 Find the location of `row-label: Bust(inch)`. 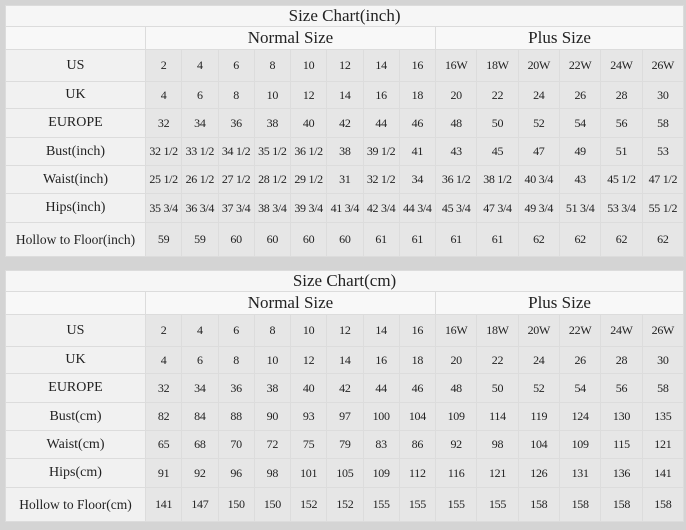

row-label: Bust(inch) is located at coordinates (75, 151).